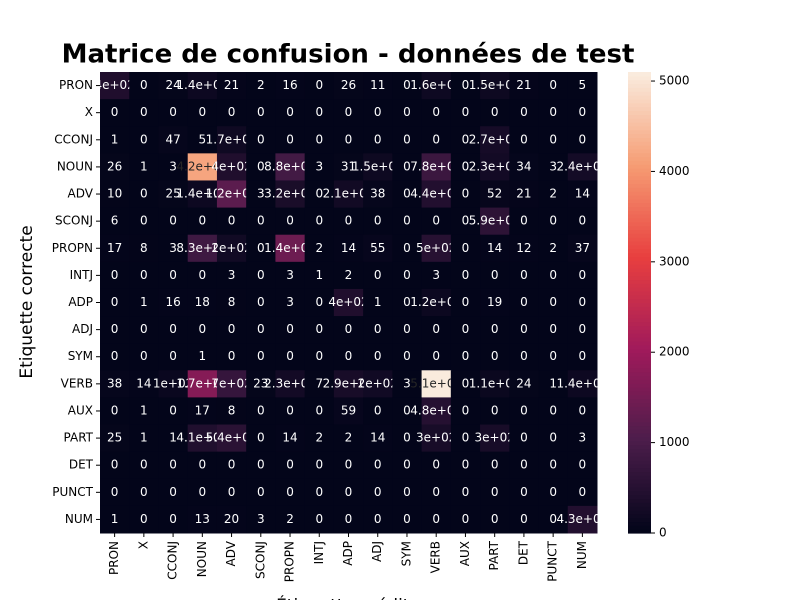 This screenshot has width=800, height=600. What do you see at coordinates (74, 221) in the screenshot?
I see `y-tick-label: SCONJ` at bounding box center [74, 221].